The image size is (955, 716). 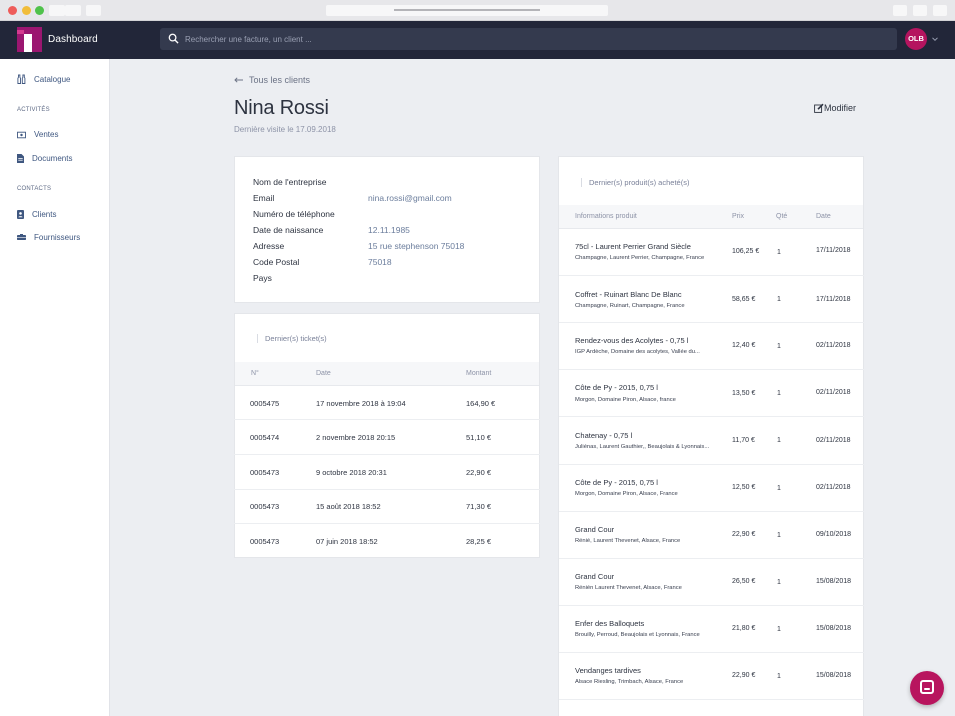 What do you see at coordinates (744, 299) in the screenshot?
I see `product-price: 58,65 €` at bounding box center [744, 299].